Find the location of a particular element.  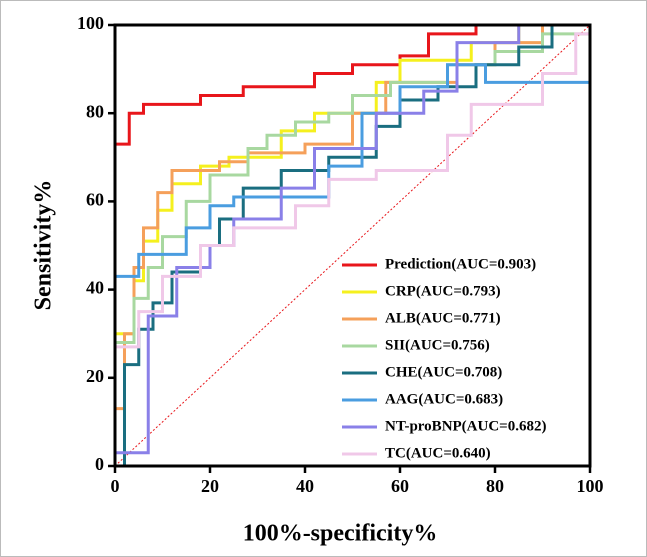

legend-label: AAG(AUC=0.683) is located at coordinates (444, 399).